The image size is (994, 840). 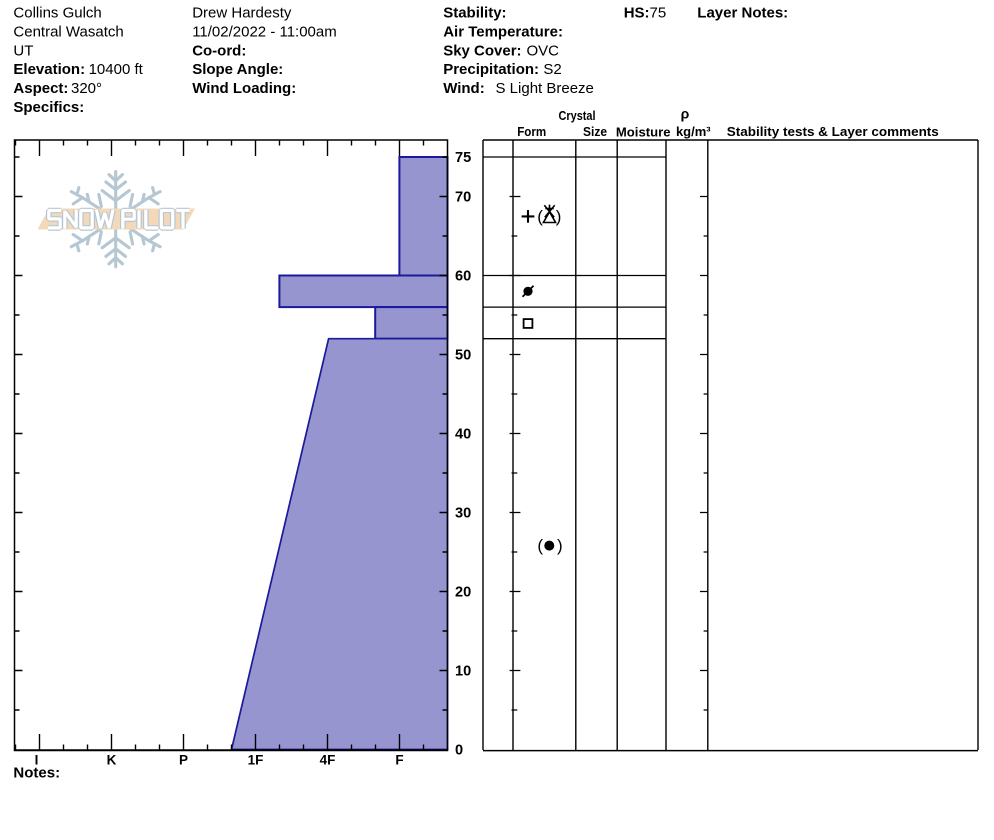 I want to click on svg-text: 50, so click(x=463, y=356).